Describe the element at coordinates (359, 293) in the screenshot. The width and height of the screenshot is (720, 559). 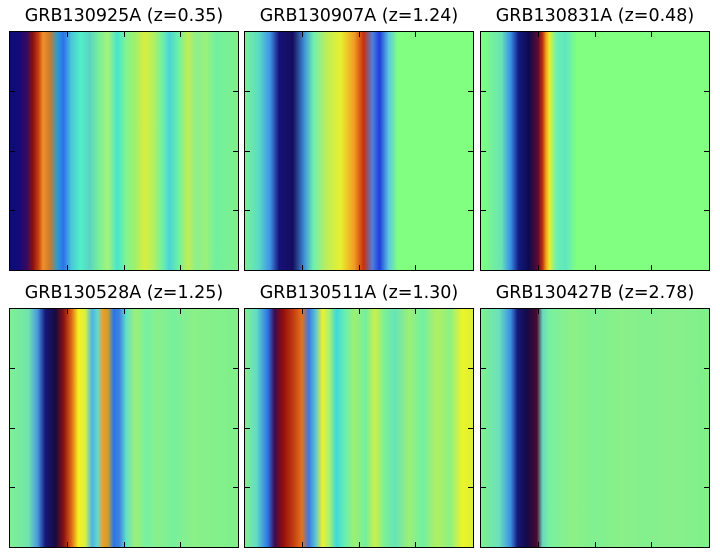
I see `chart-title: GRB130511A (z=1.30)` at that location.